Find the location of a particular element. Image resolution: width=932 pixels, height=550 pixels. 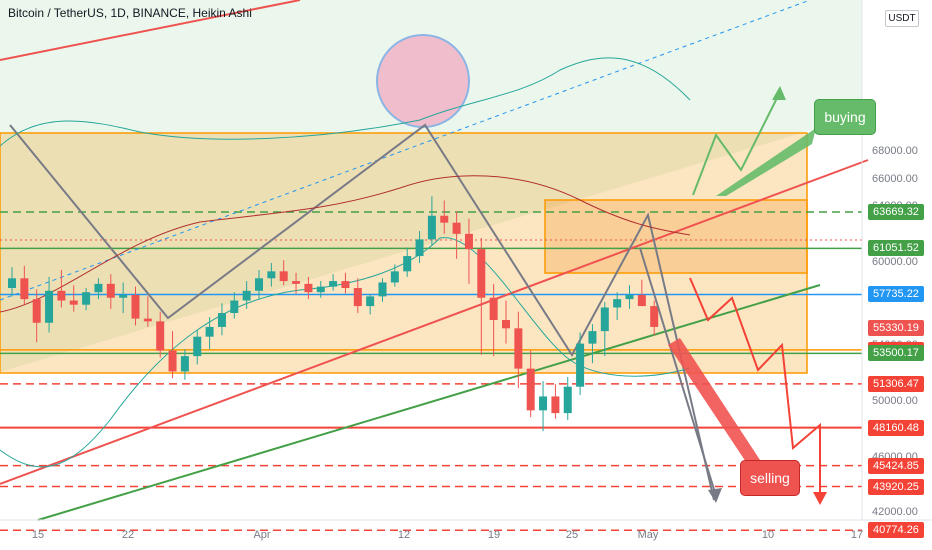

sell-callout-pointer is located at coordinates (714, 401).